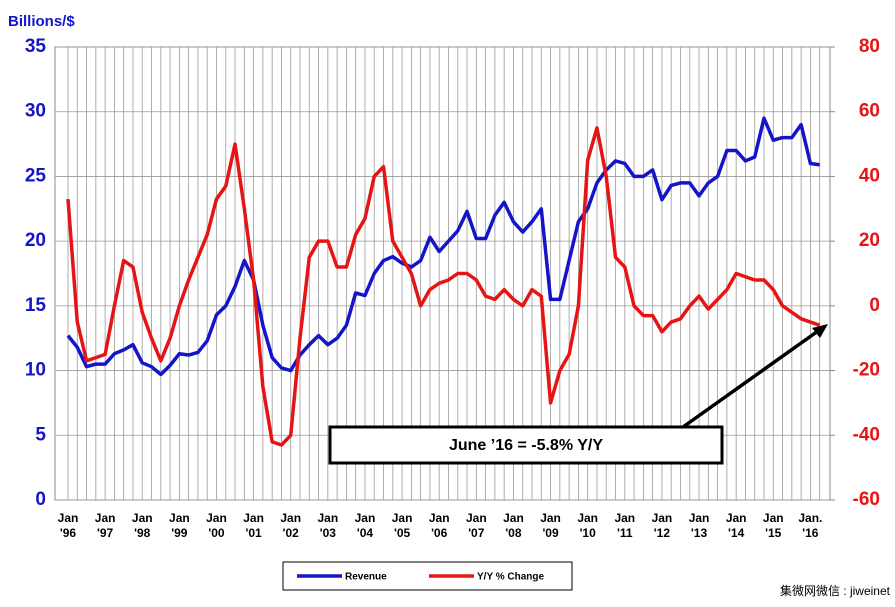 The image size is (895, 607). I want to click on source-note: 集微网微信 : jiweinet, so click(835, 590).